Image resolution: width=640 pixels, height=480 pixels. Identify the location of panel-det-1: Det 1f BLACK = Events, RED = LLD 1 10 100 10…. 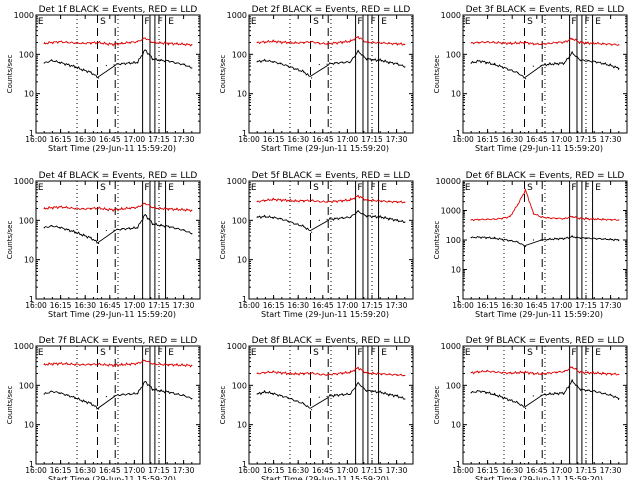
(103, 79).